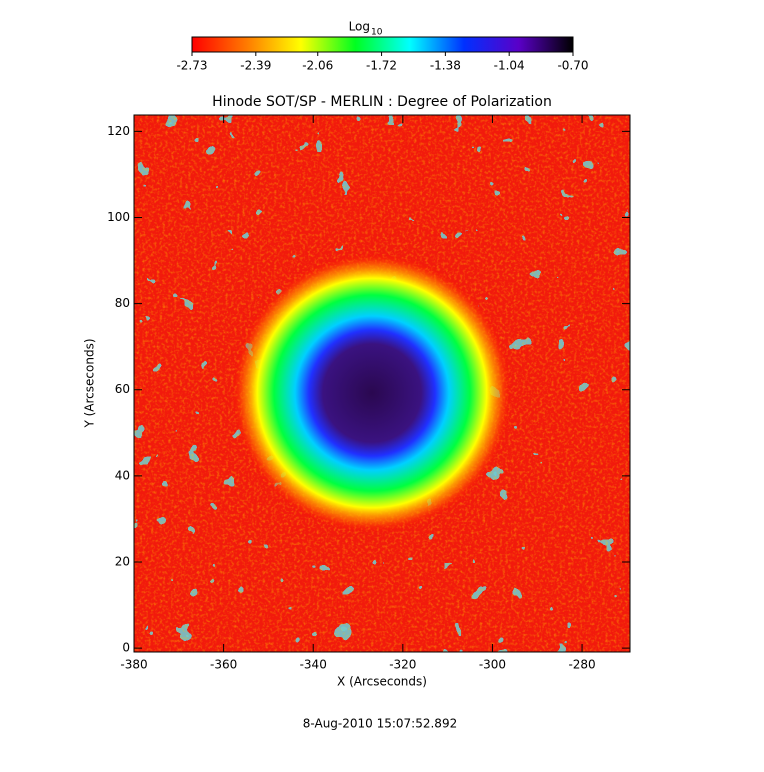  I want to click on x-tick-label: -340, so click(313, 665).